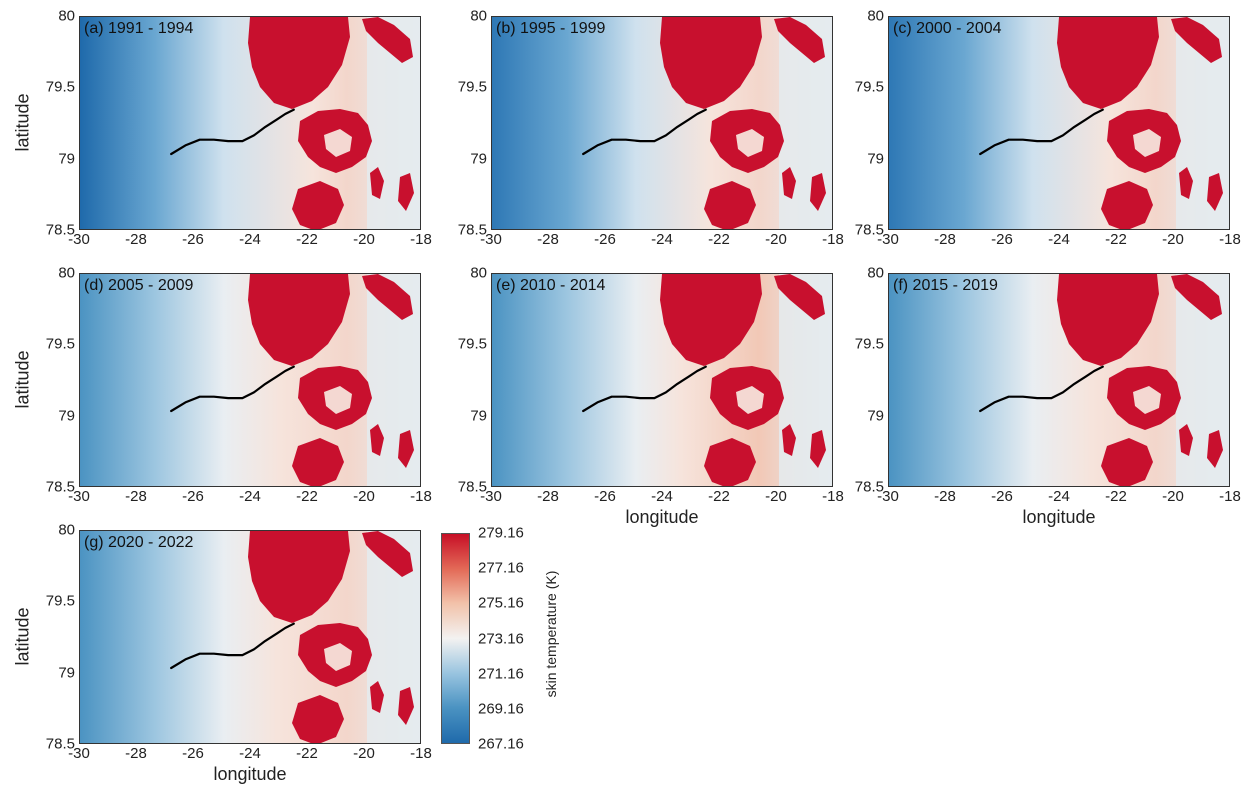  I want to click on colorbar-tick-label: 269.16, so click(501, 709).